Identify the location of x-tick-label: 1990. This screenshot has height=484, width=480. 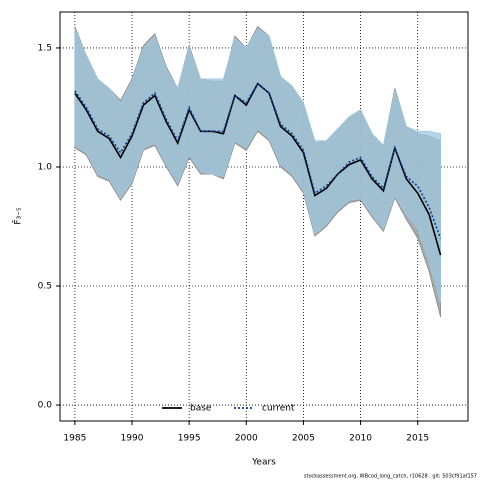
(132, 439).